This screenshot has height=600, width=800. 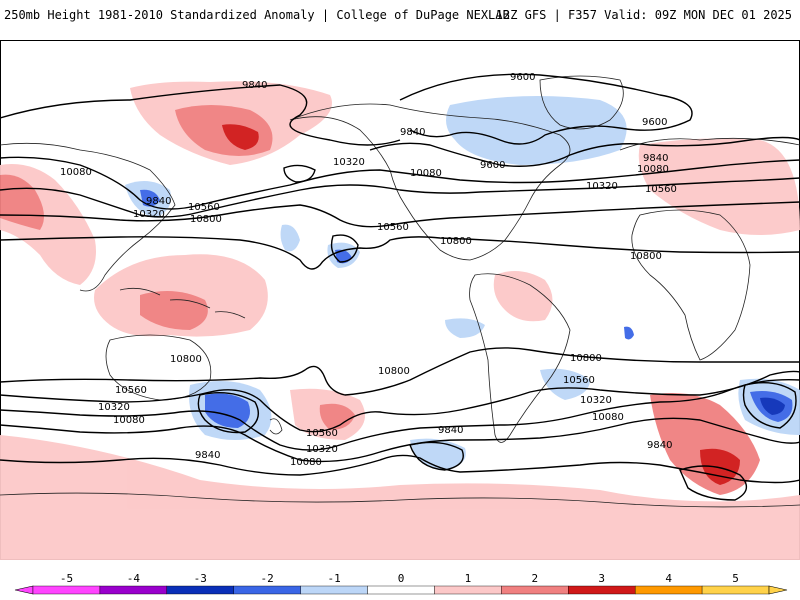 What do you see at coordinates (200, 578) in the screenshot?
I see `legend-tick-label: -3` at bounding box center [200, 578].